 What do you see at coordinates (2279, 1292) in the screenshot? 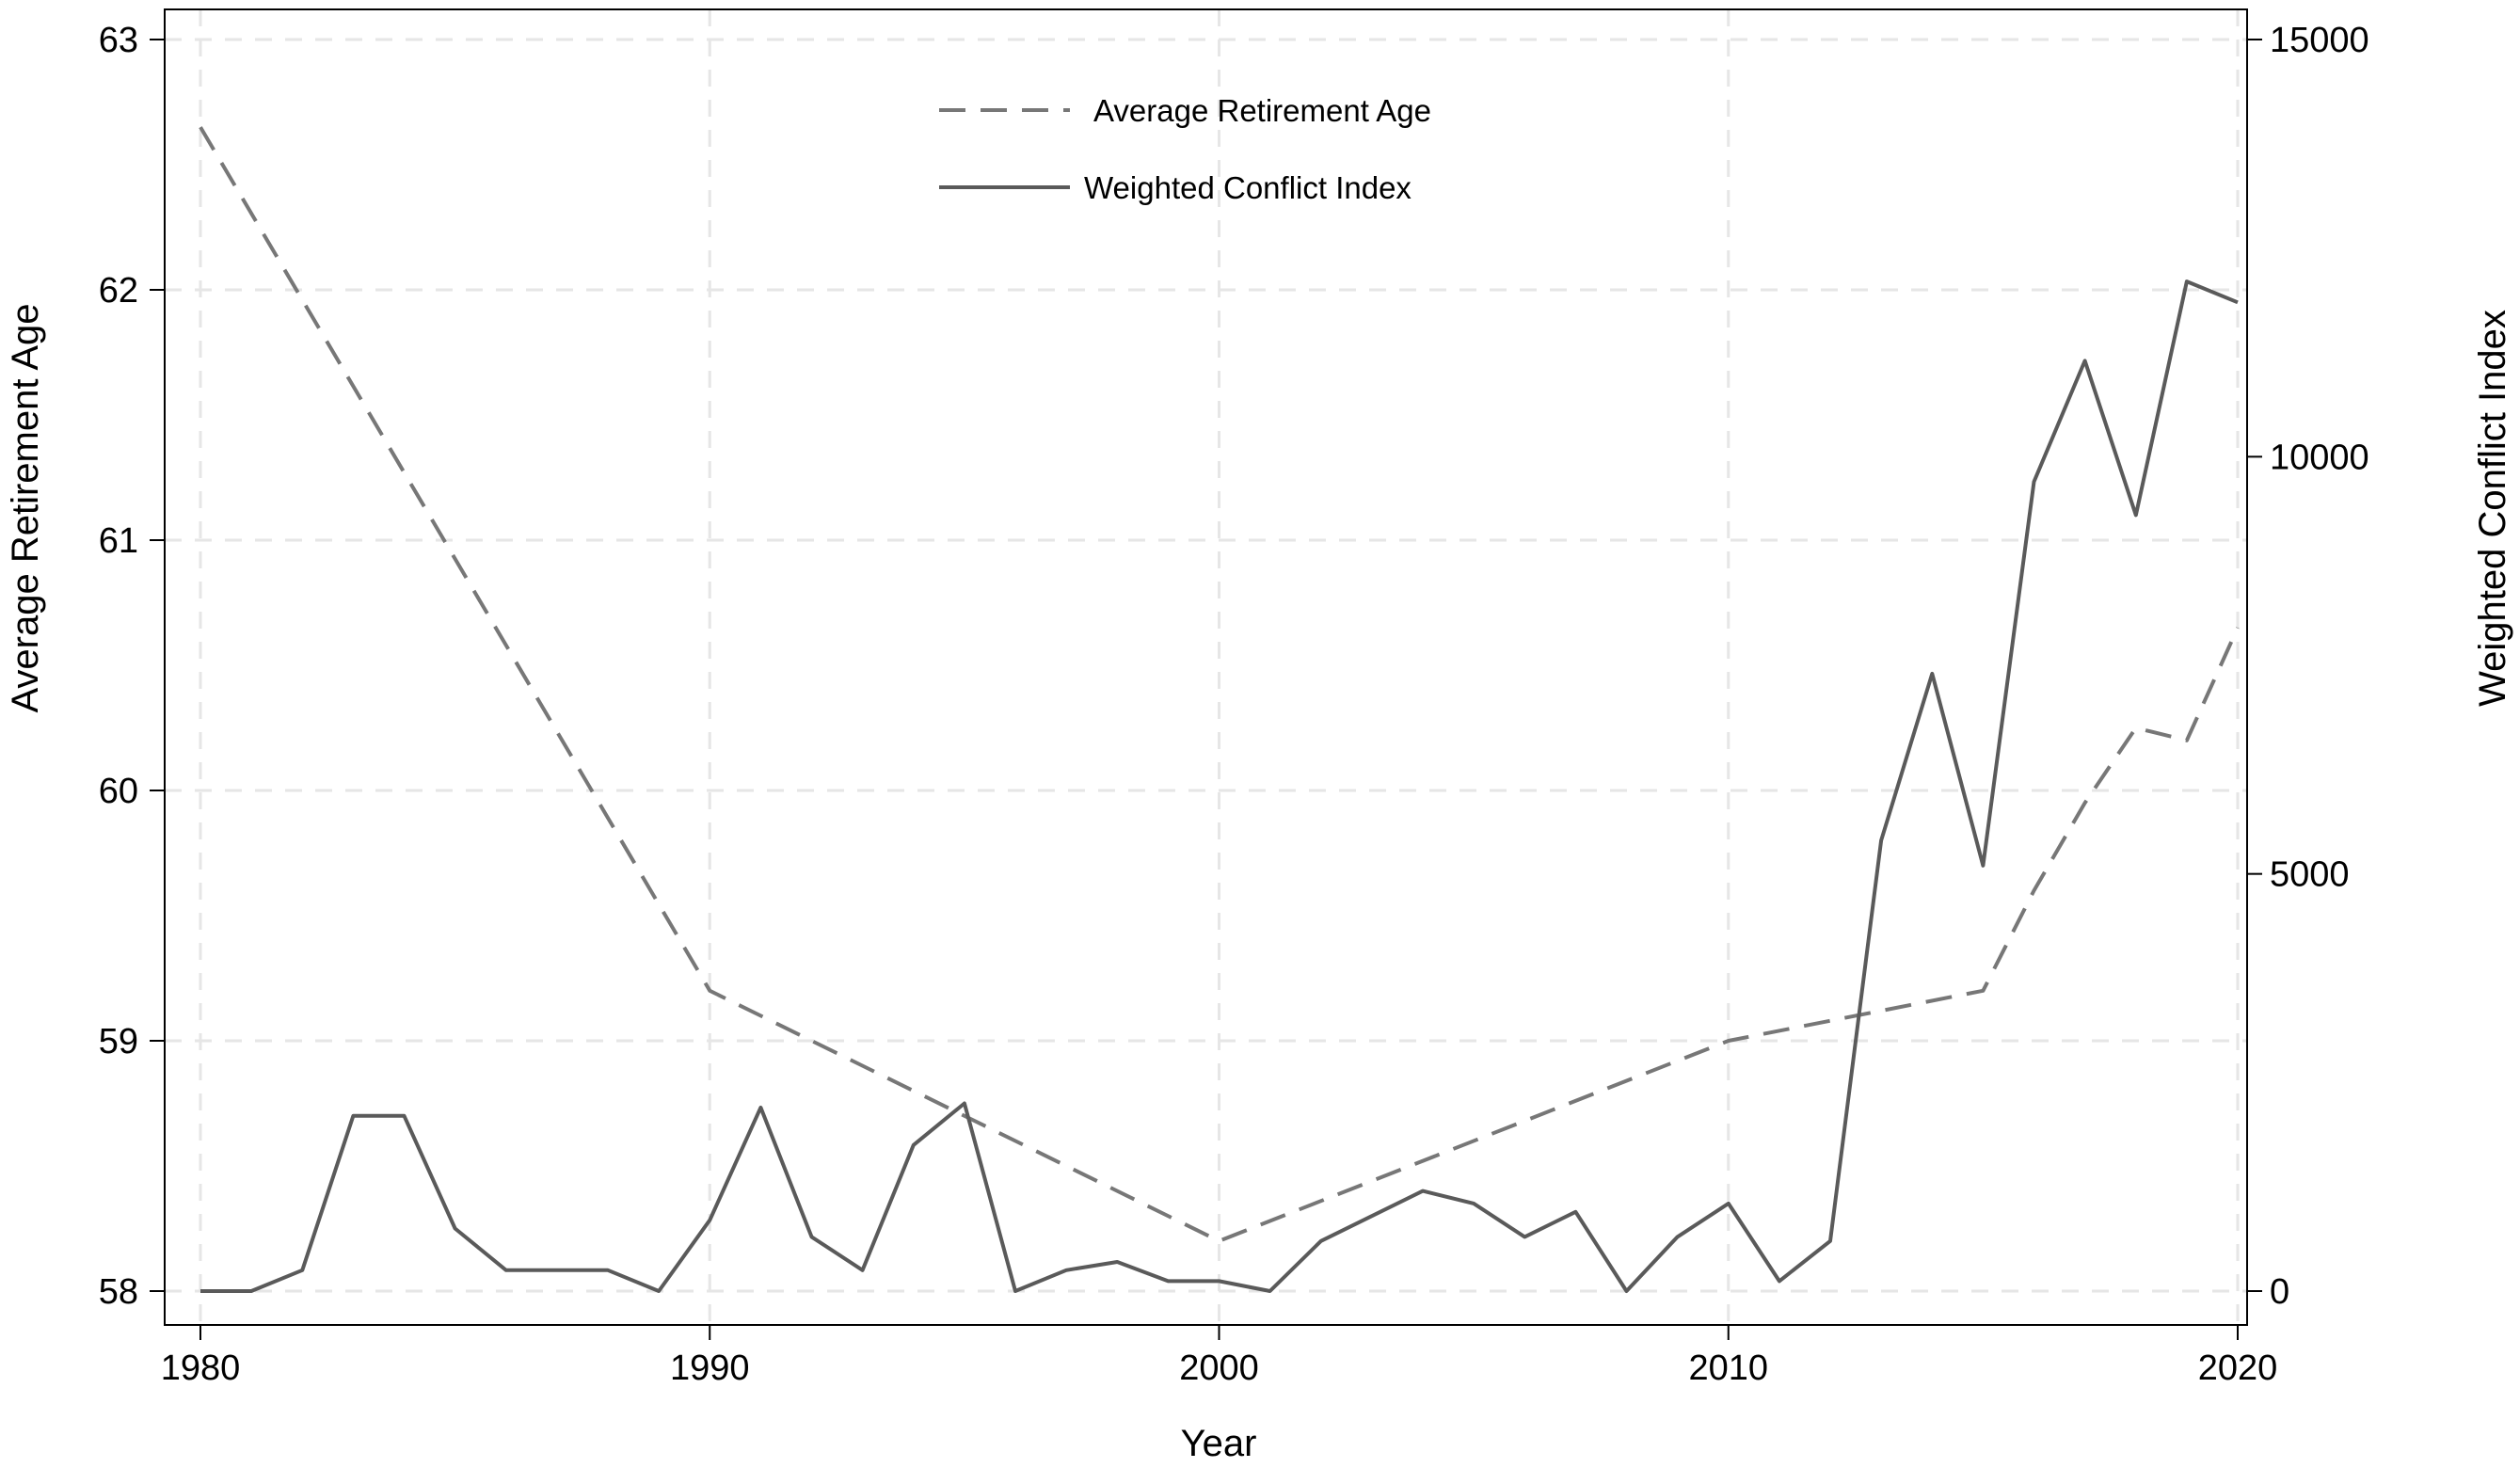
I see `y-right-tick-label-0: 0` at bounding box center [2279, 1292].